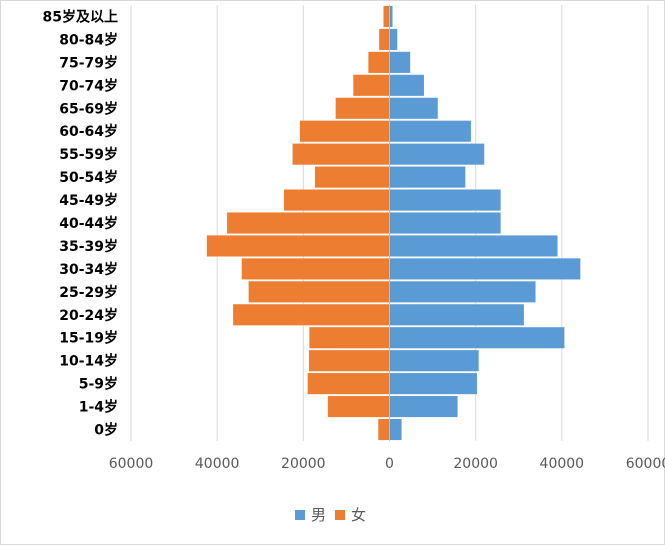 The width and height of the screenshot is (665, 546). What do you see at coordinates (106, 430) in the screenshot?
I see `category-label: 0岁` at bounding box center [106, 430].